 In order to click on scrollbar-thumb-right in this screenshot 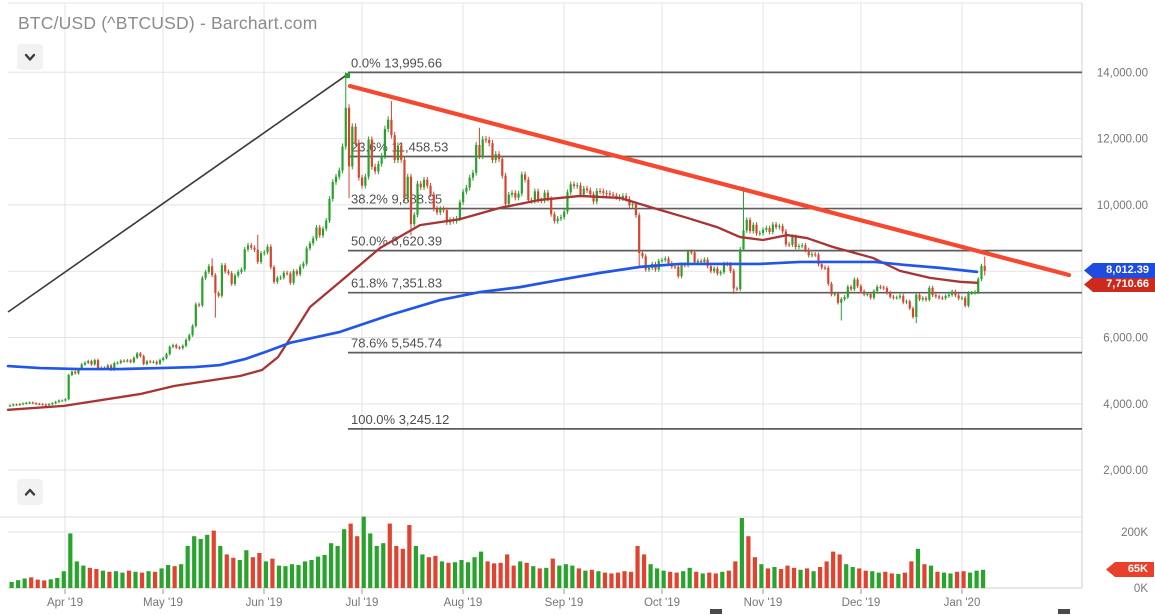, I will do `click(1064, 611)`.